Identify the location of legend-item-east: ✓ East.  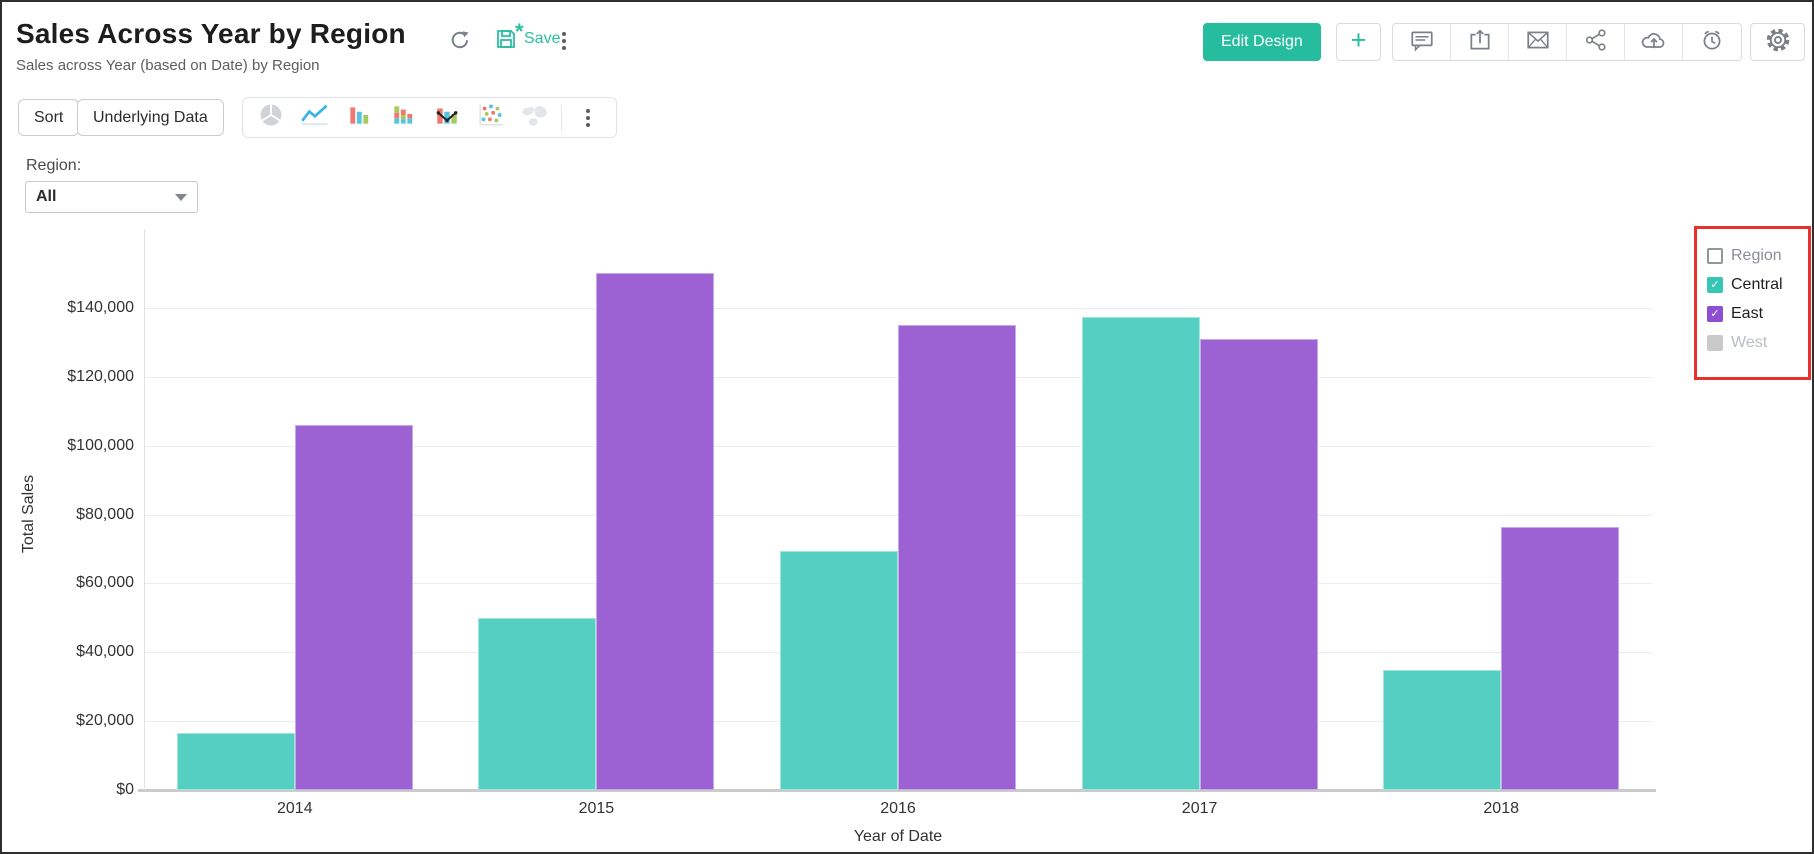
(1757, 313).